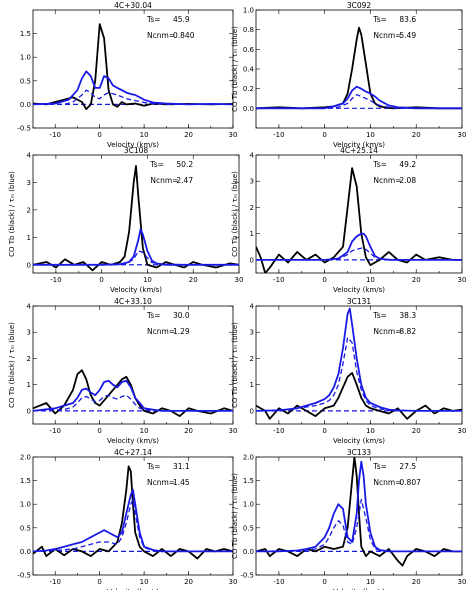 The height and width of the screenshot is (590, 472). I want to click on ts-value: 38.3, so click(407, 315).